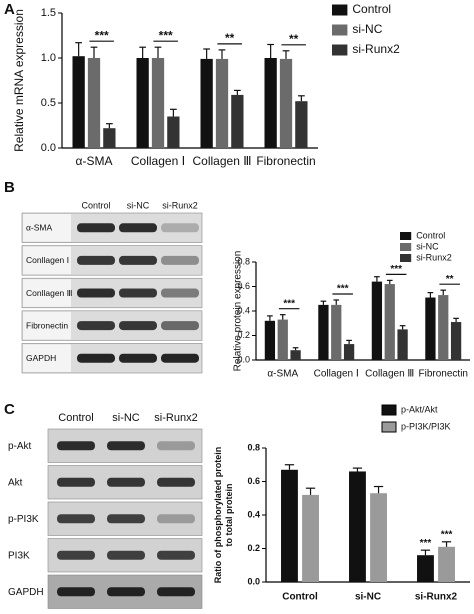 This screenshot has height=614, width=474. What do you see at coordinates (95, 205) in the screenshot?
I see `lane-header: Control` at bounding box center [95, 205].